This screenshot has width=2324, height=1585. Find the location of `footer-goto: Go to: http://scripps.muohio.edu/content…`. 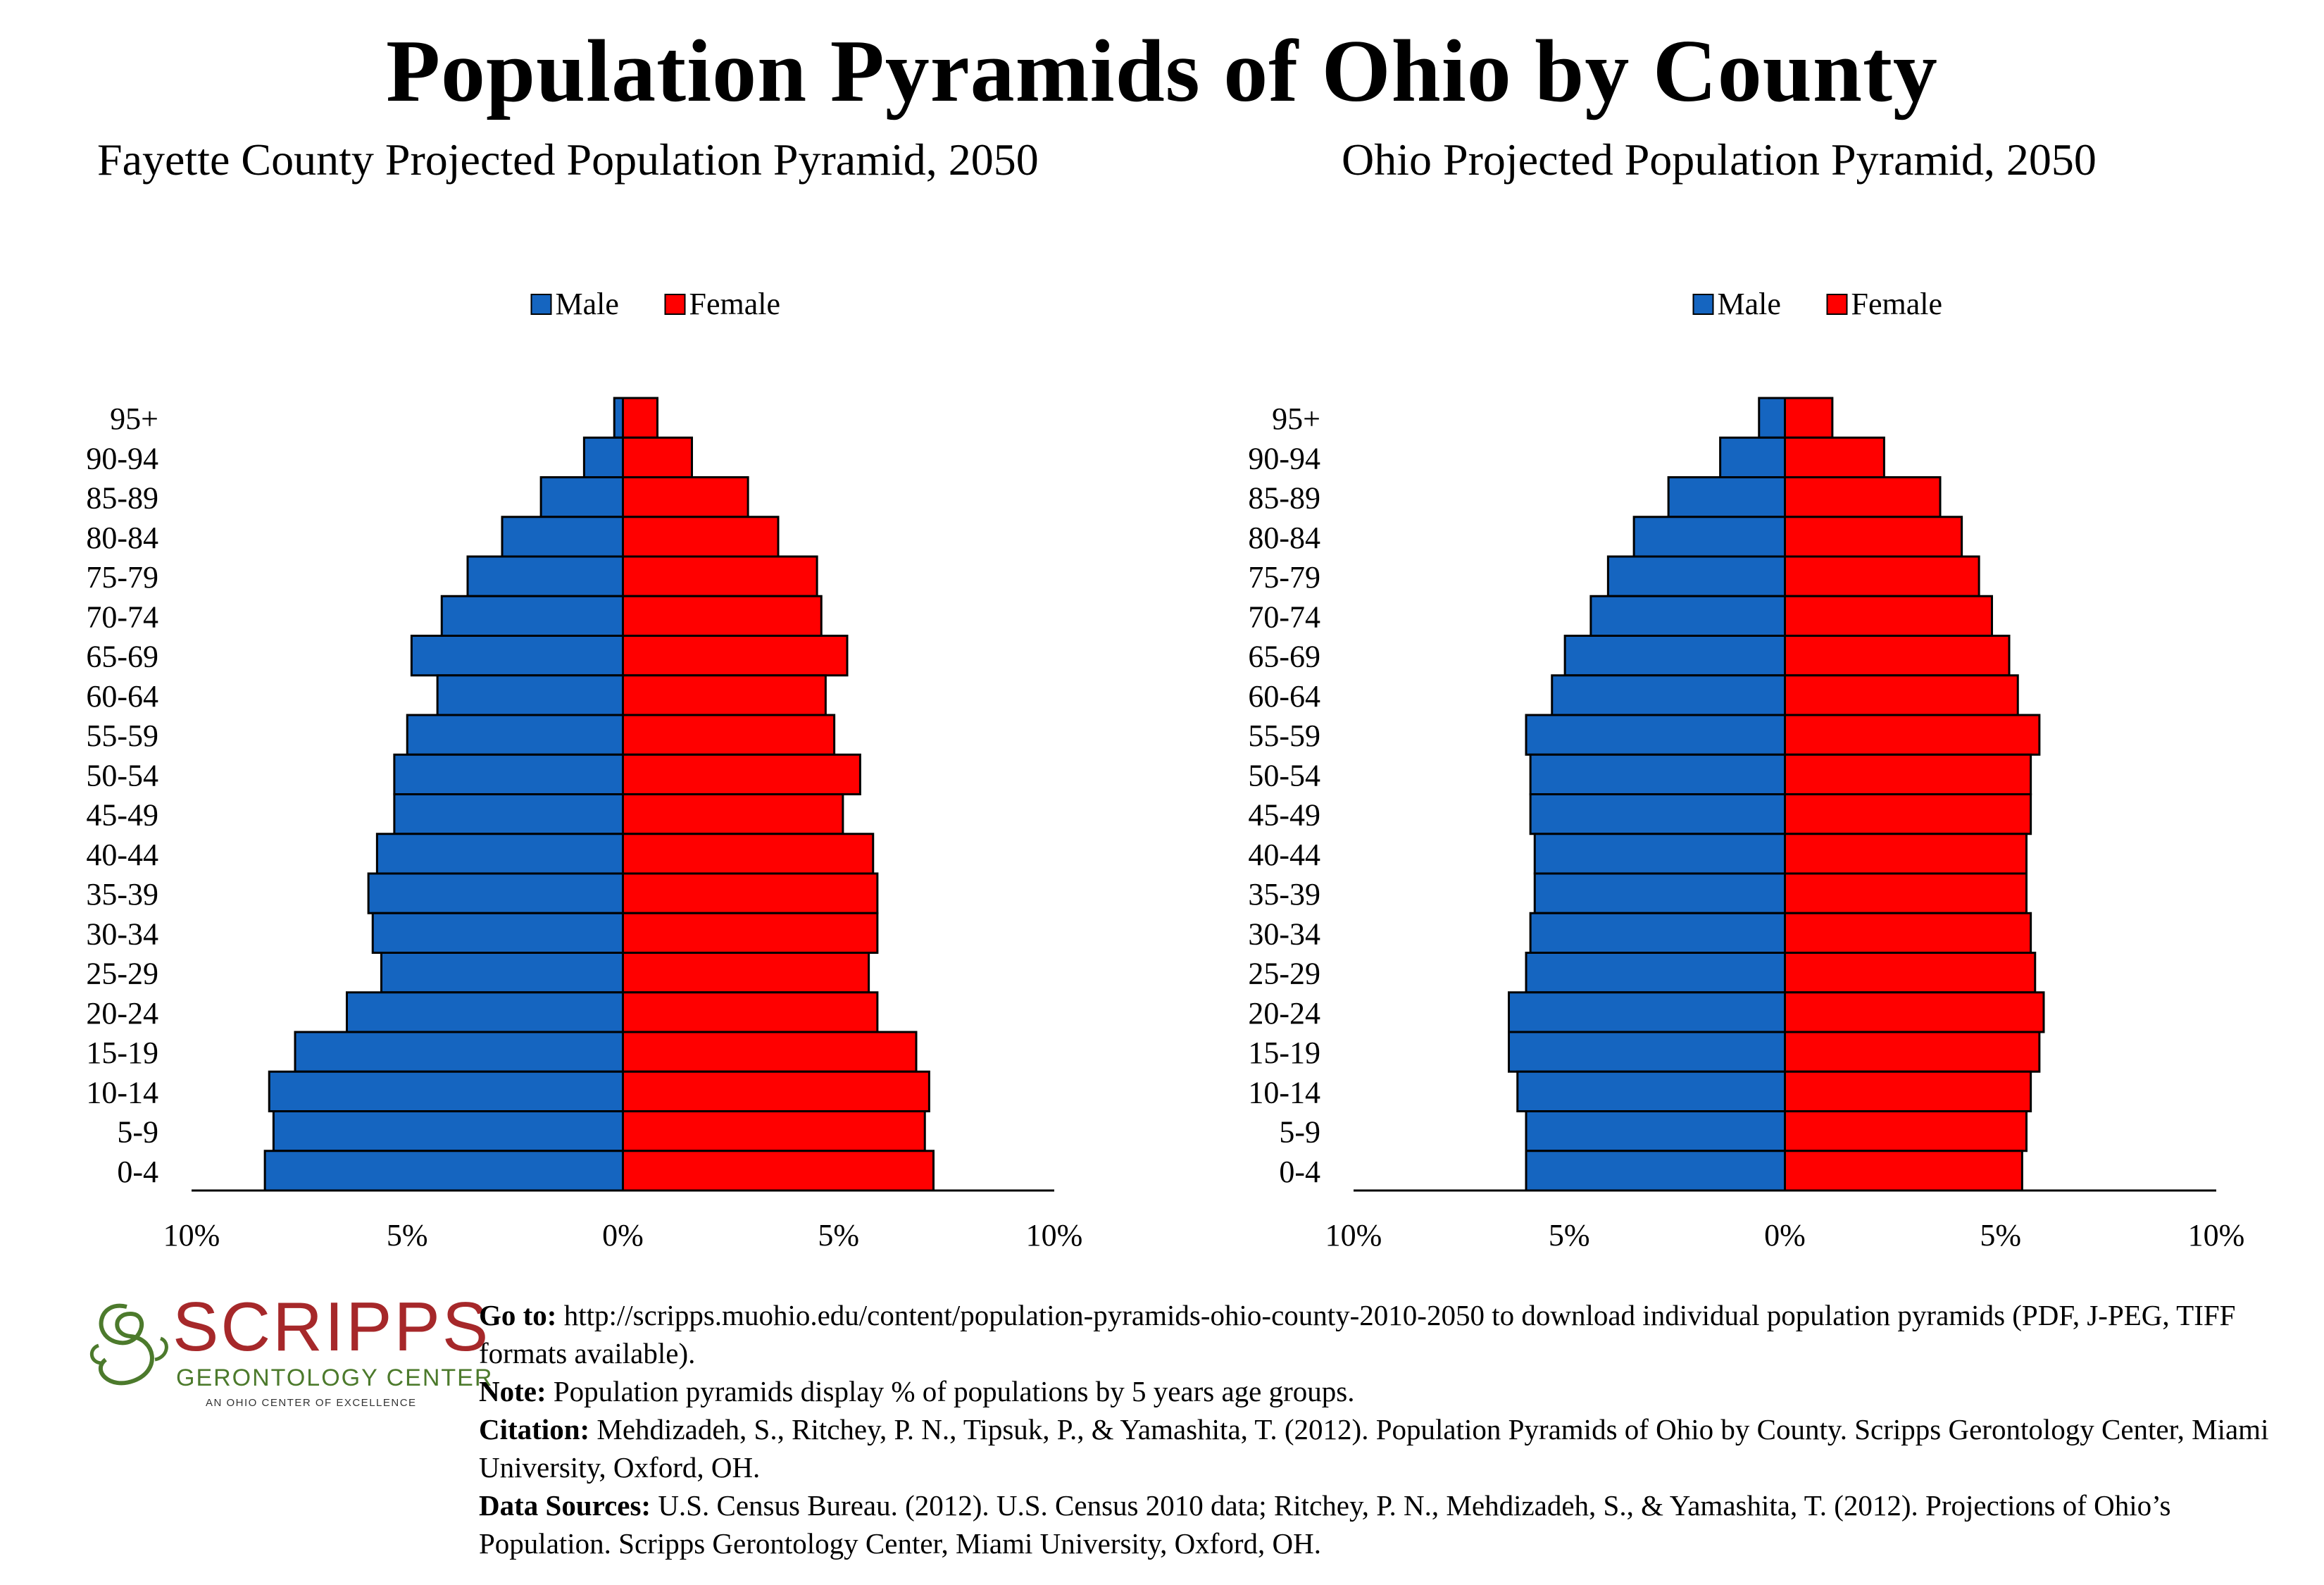

footer-goto: Go to: http://scripps.muohio.edu/content… is located at coordinates (1357, 1334).